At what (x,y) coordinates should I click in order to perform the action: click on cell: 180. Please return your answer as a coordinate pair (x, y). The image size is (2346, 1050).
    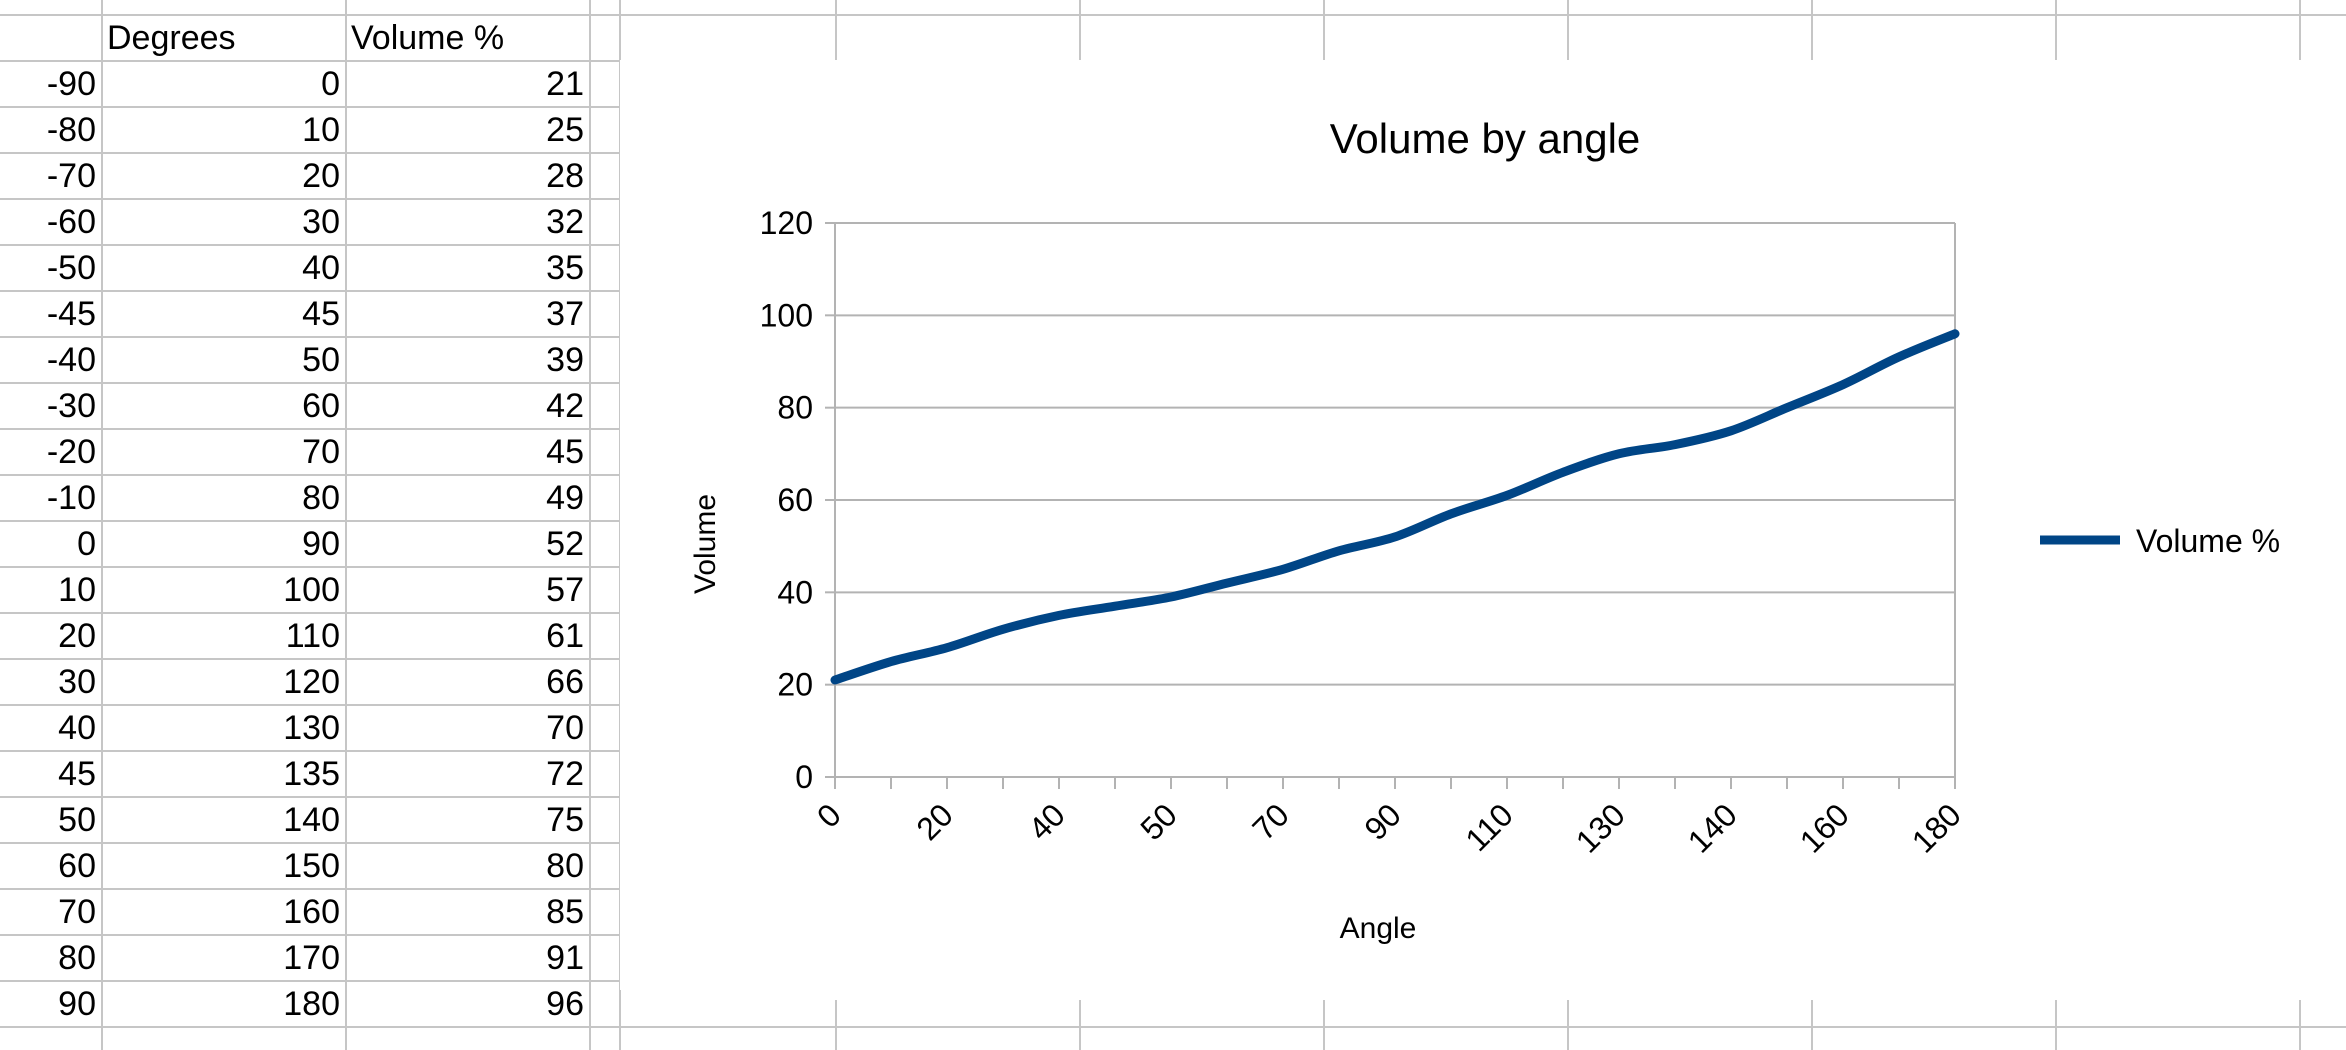
    Looking at the image, I should click on (311, 1004).